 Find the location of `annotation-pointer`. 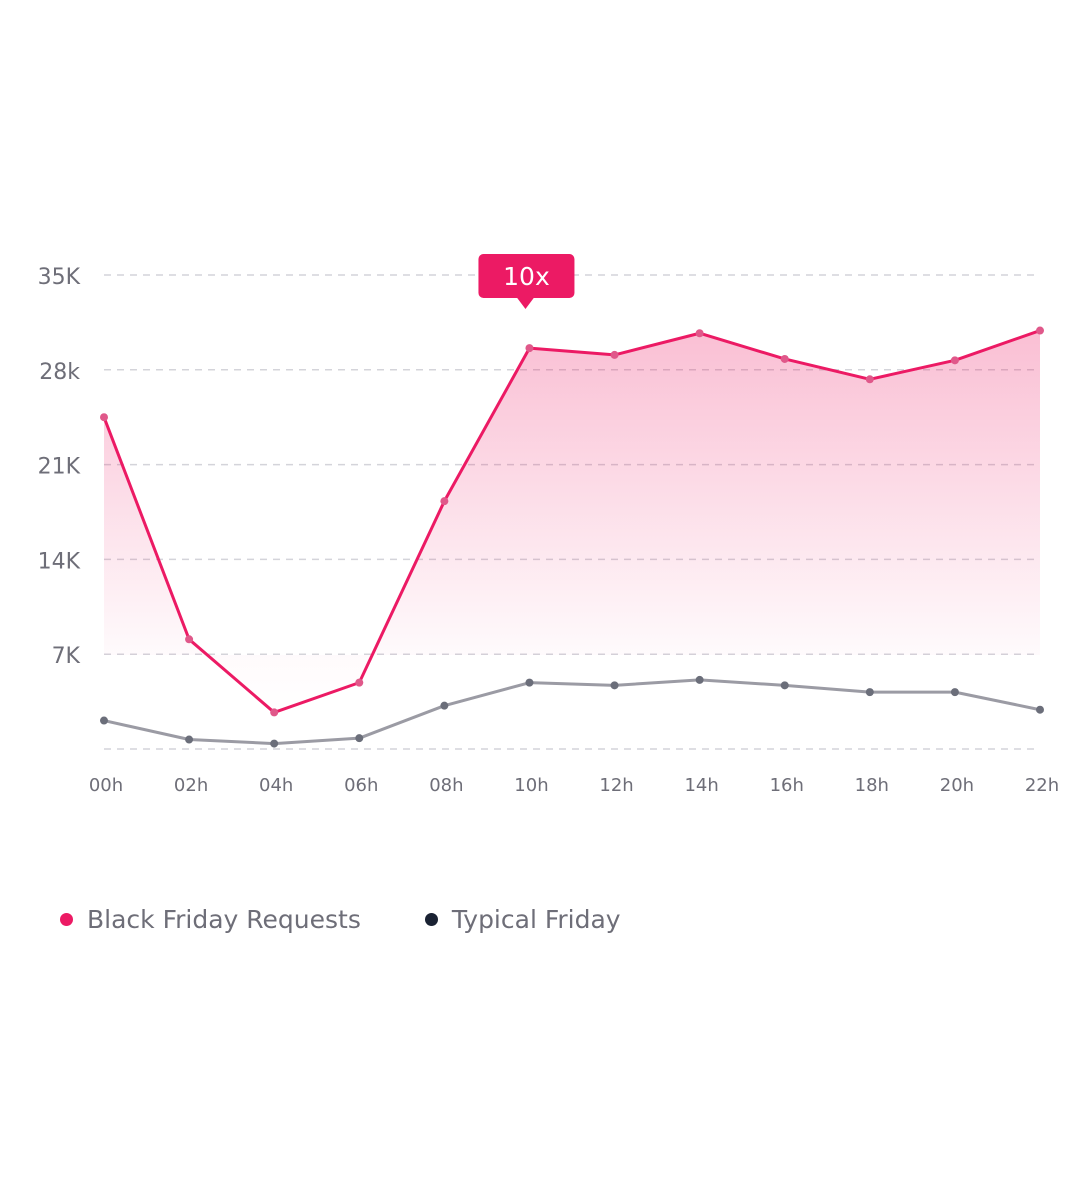

annotation-pointer is located at coordinates (525, 303).